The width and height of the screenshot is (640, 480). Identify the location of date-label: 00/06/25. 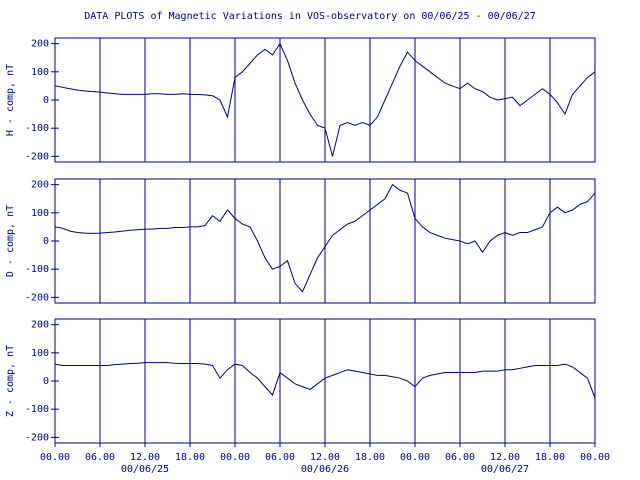
(145, 469).